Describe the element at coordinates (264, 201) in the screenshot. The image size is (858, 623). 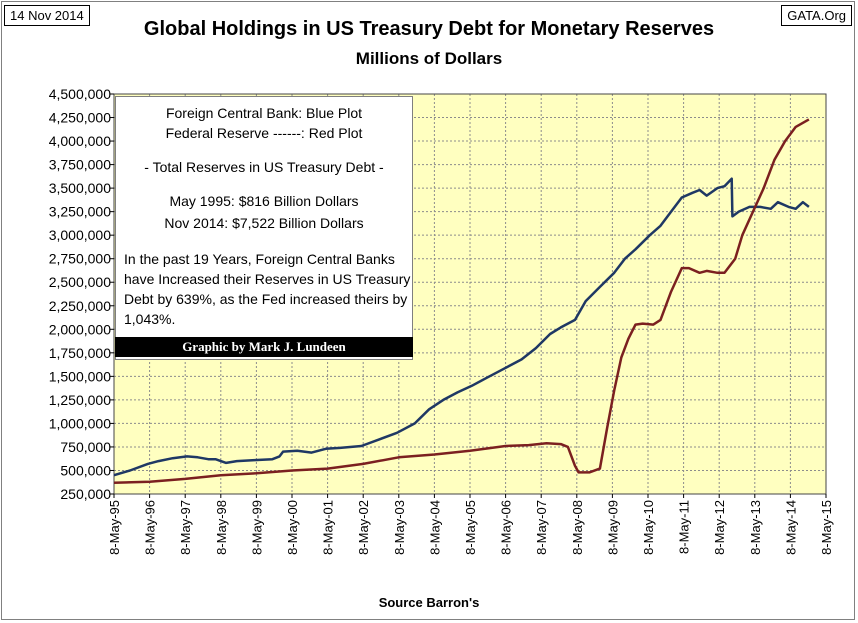
I see `legend-may-1995: May 1995: $816 Billion Dollars` at that location.